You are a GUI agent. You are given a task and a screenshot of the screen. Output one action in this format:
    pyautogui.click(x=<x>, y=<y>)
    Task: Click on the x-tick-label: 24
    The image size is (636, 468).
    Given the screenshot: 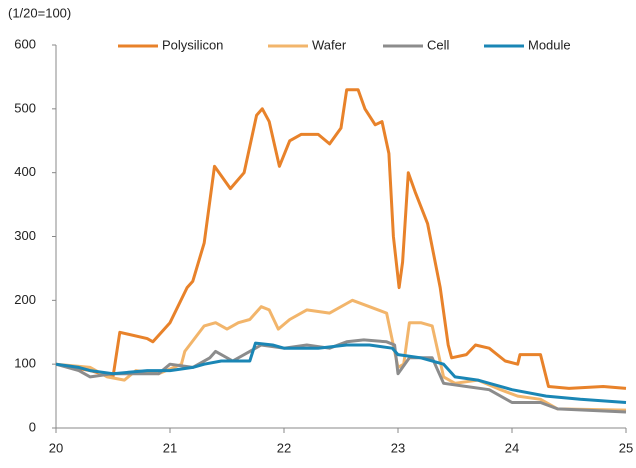 What is the action you would take?
    pyautogui.click(x=512, y=447)
    